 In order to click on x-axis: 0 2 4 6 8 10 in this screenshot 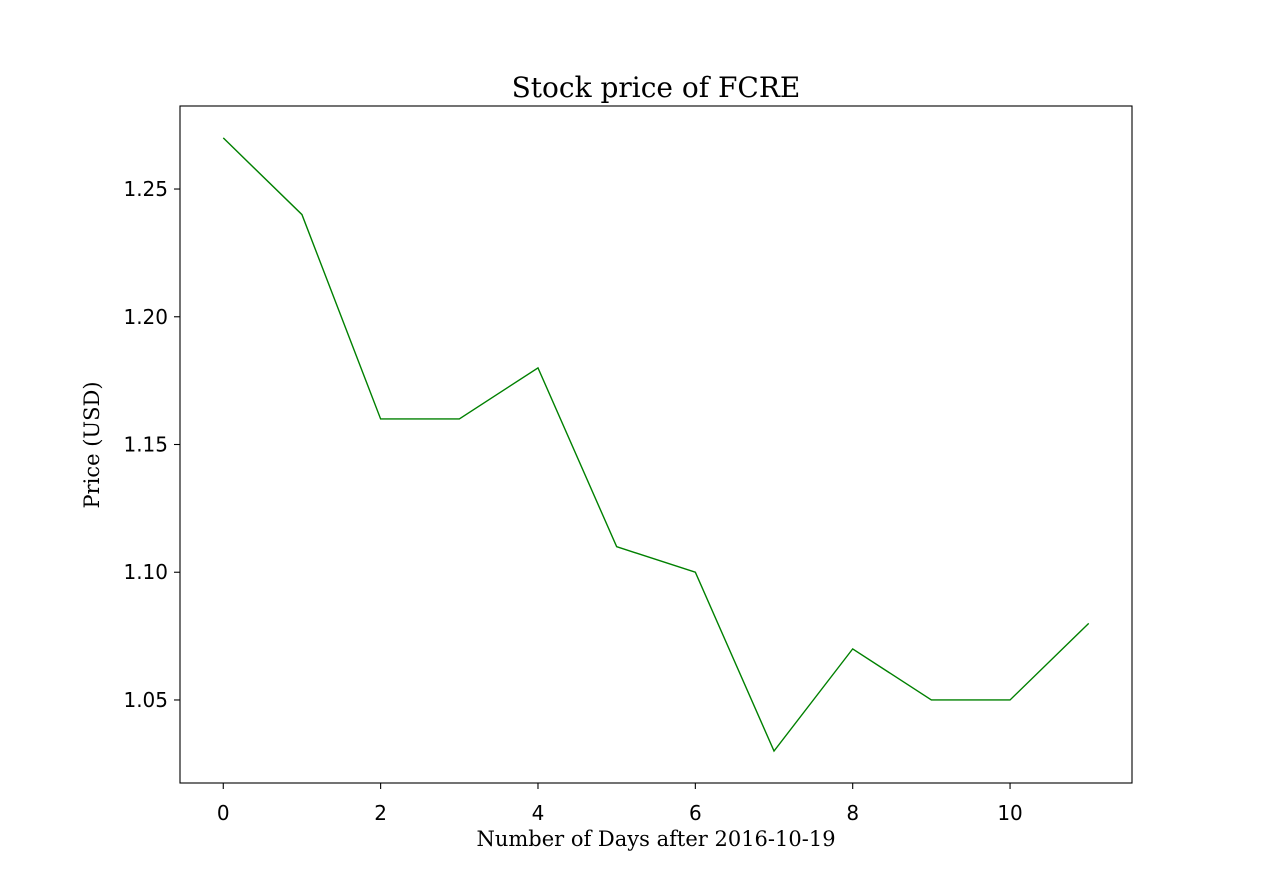, I will do `click(620, 804)`.